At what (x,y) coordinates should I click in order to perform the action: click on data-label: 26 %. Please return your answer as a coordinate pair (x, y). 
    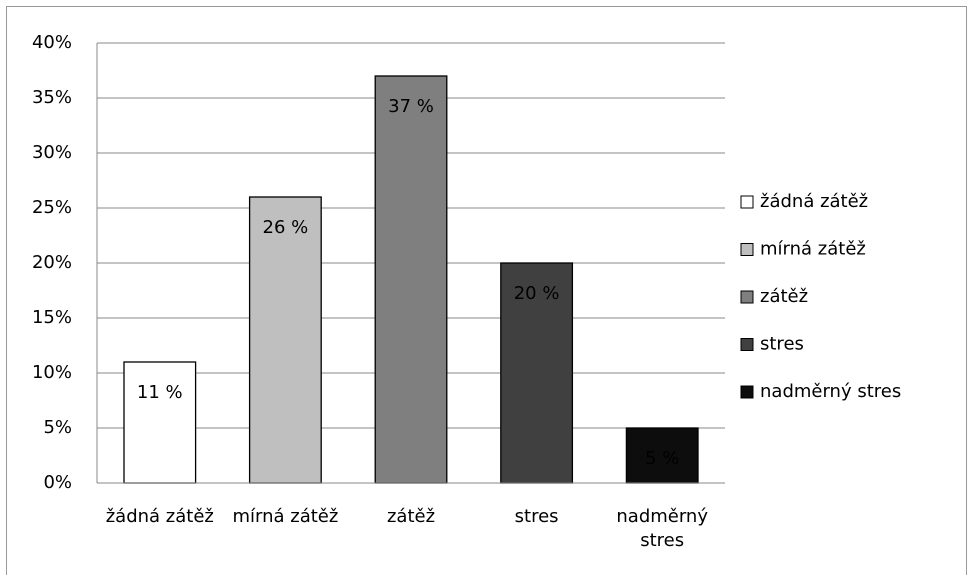
    Looking at the image, I should click on (286, 227).